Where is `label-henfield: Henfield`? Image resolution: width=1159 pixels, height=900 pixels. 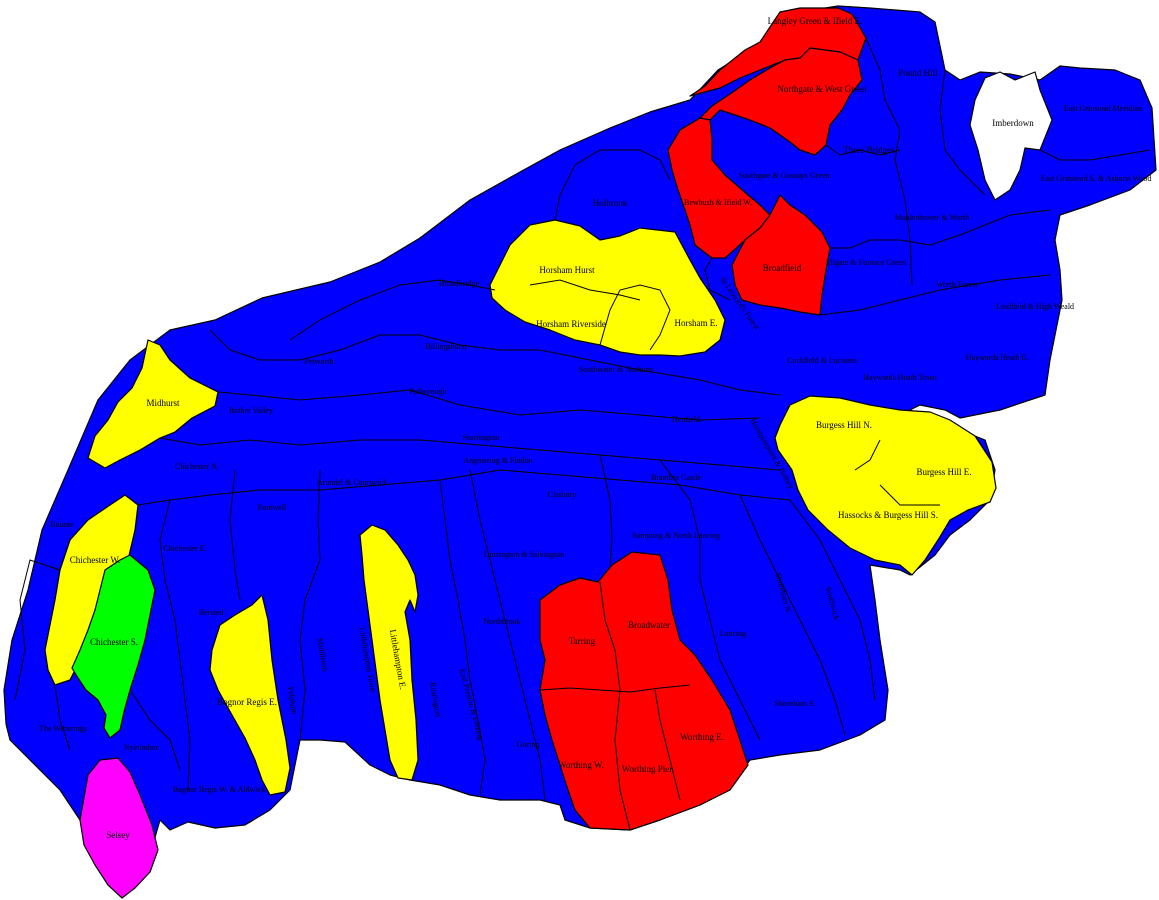 label-henfield: Henfield is located at coordinates (686, 419).